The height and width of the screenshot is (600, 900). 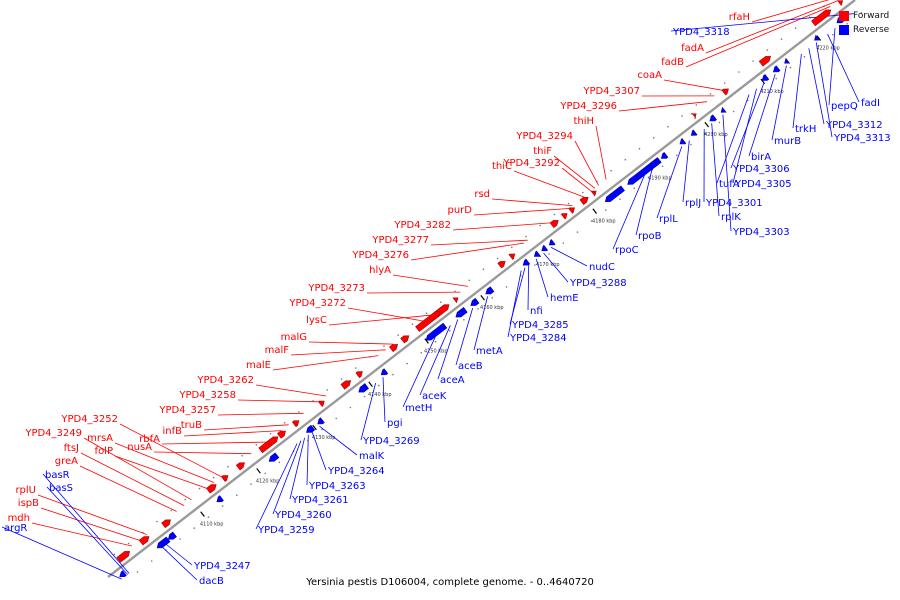 I want to click on forward-gene-label: malE, so click(x=258, y=365).